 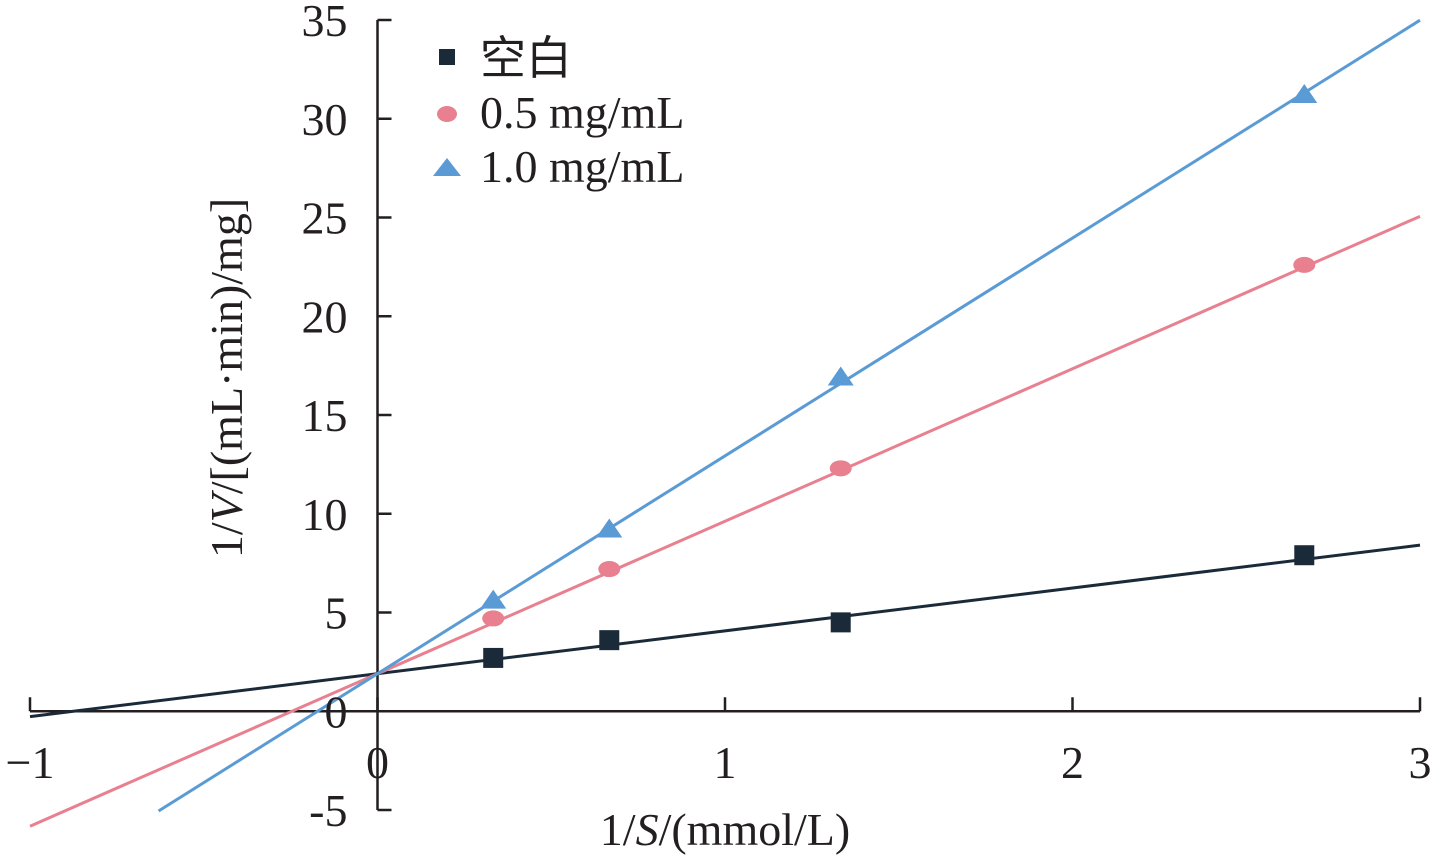 I want to click on y-axis-title: 1/V/[(mL·min)/mg], so click(x=226, y=378).